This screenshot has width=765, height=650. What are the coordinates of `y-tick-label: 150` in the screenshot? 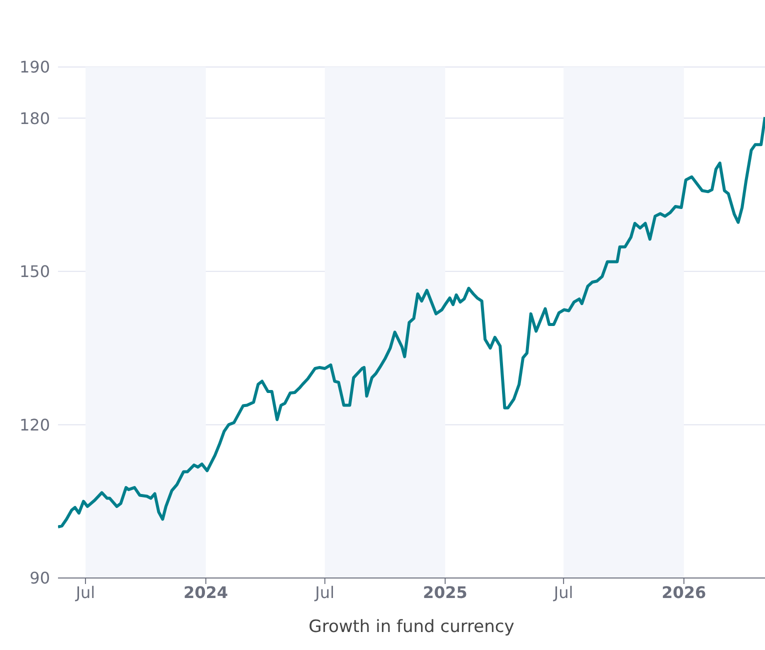 It's located at (34, 272).